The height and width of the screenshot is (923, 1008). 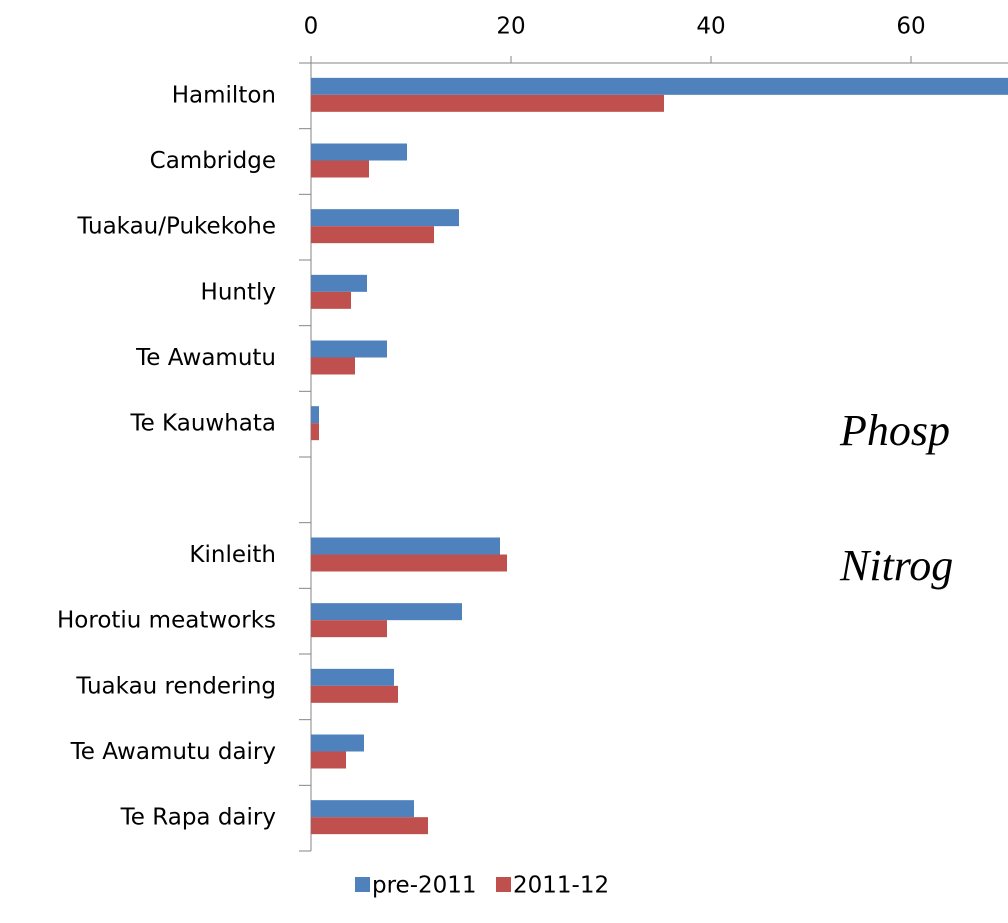 I want to click on x-tick-label: 0, so click(x=311, y=27).